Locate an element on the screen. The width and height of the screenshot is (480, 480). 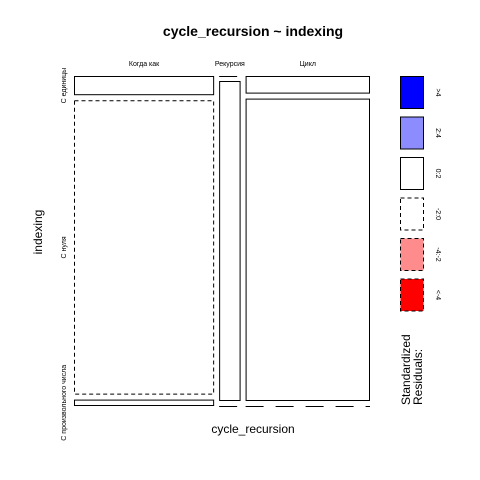
legend-label-4: -2:0 is located at coordinates (437, 214).